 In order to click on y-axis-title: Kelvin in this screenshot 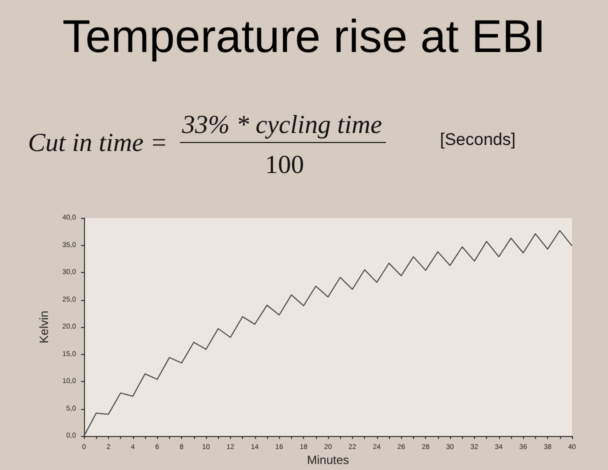, I will do `click(44, 327)`.